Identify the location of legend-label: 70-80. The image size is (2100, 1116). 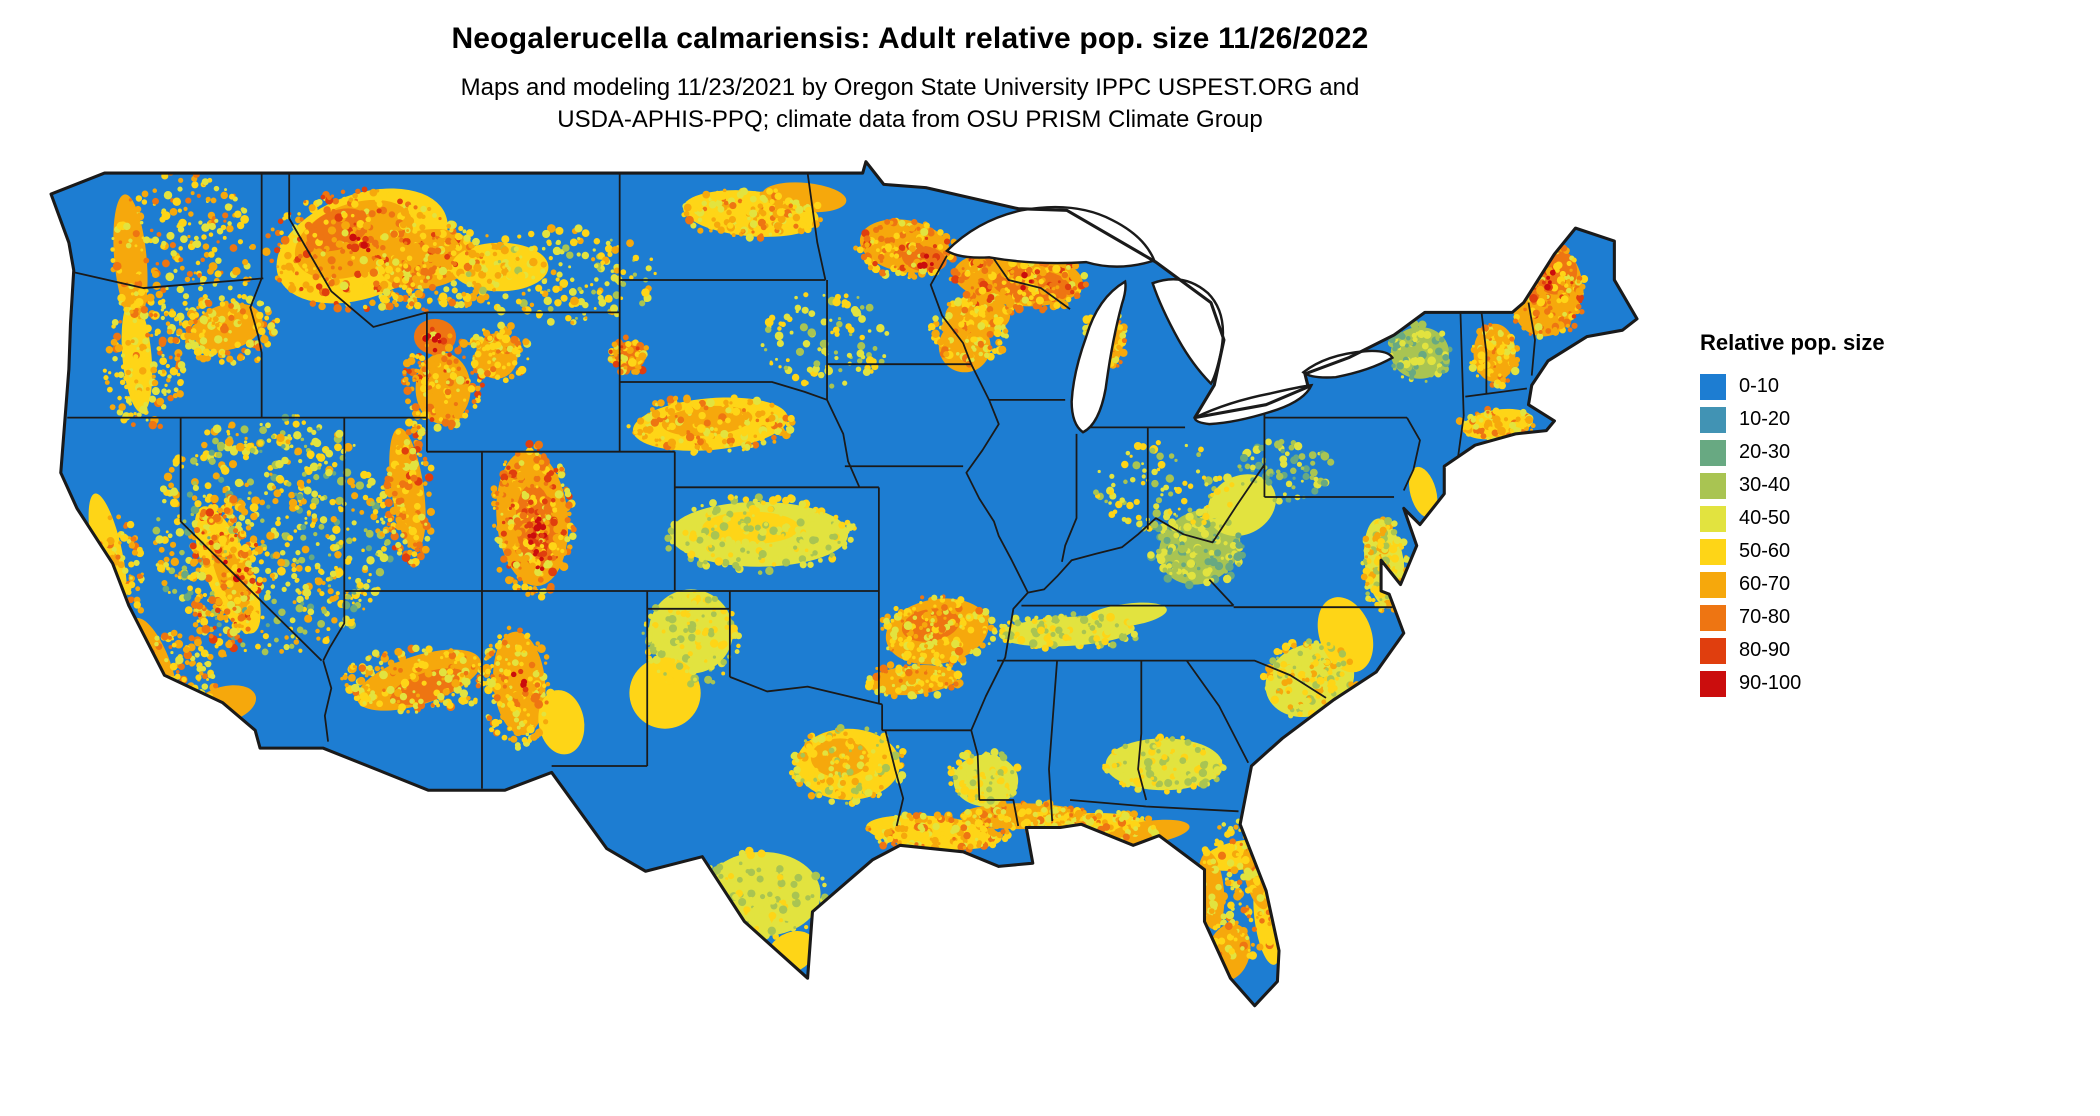
(1765, 617).